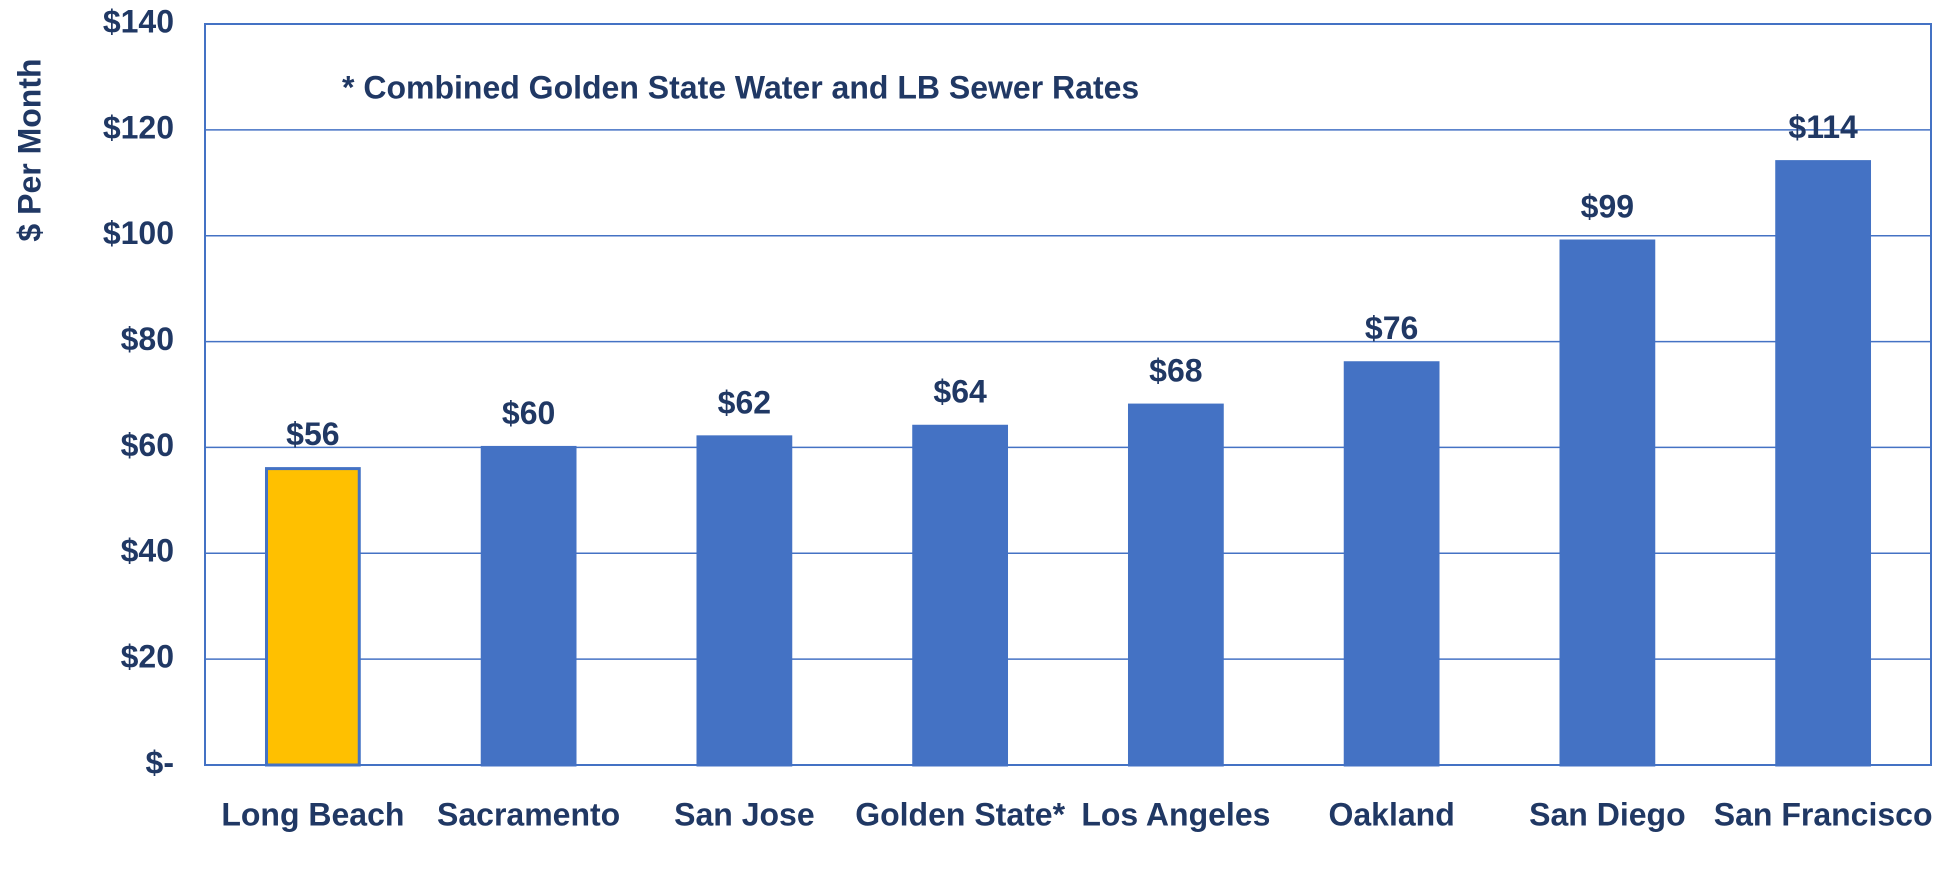  Describe the element at coordinates (312, 434) in the screenshot. I see `value-label: $56` at that location.